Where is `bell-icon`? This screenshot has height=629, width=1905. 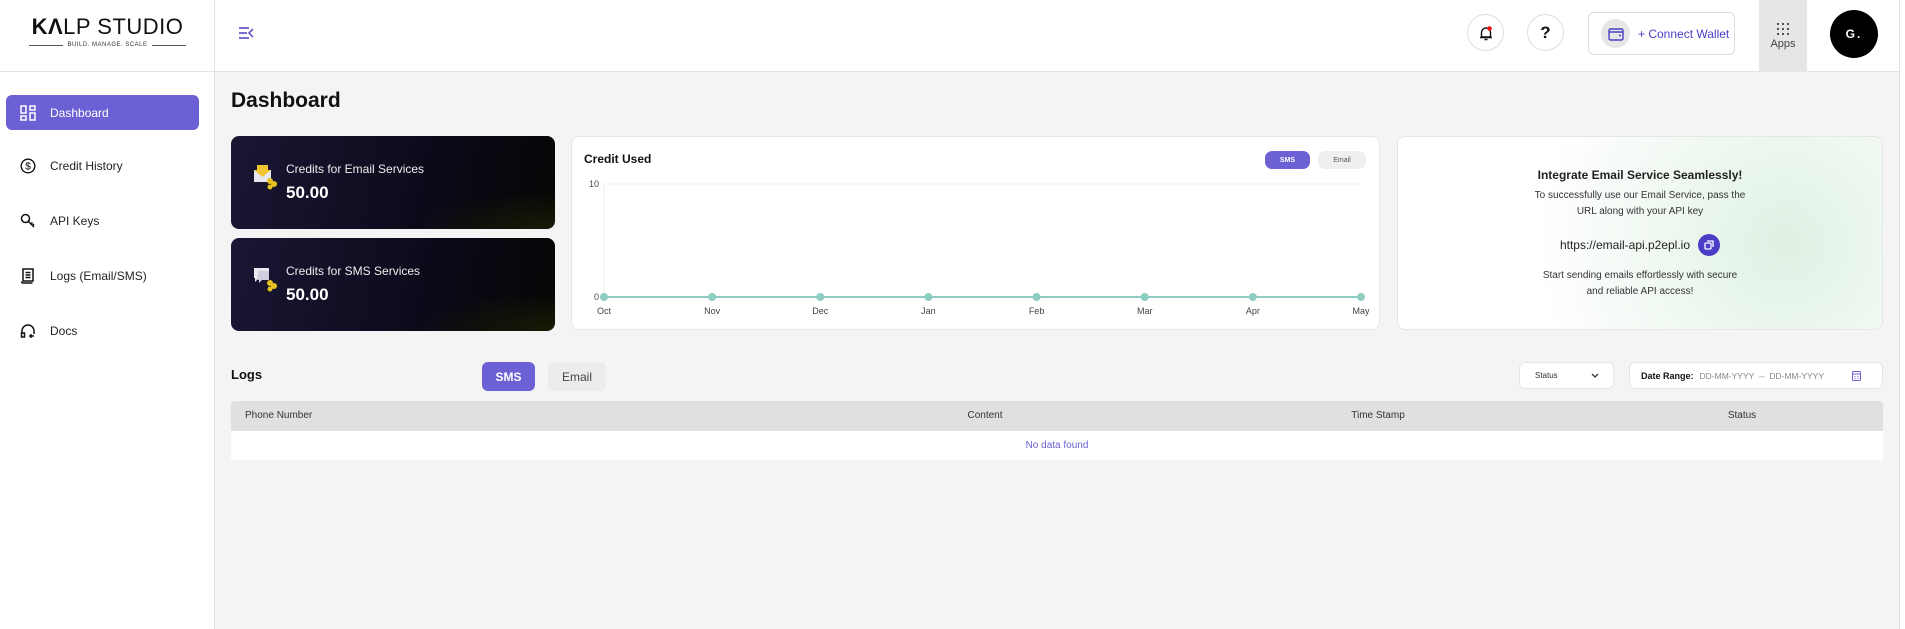
bell-icon is located at coordinates (1485, 32).